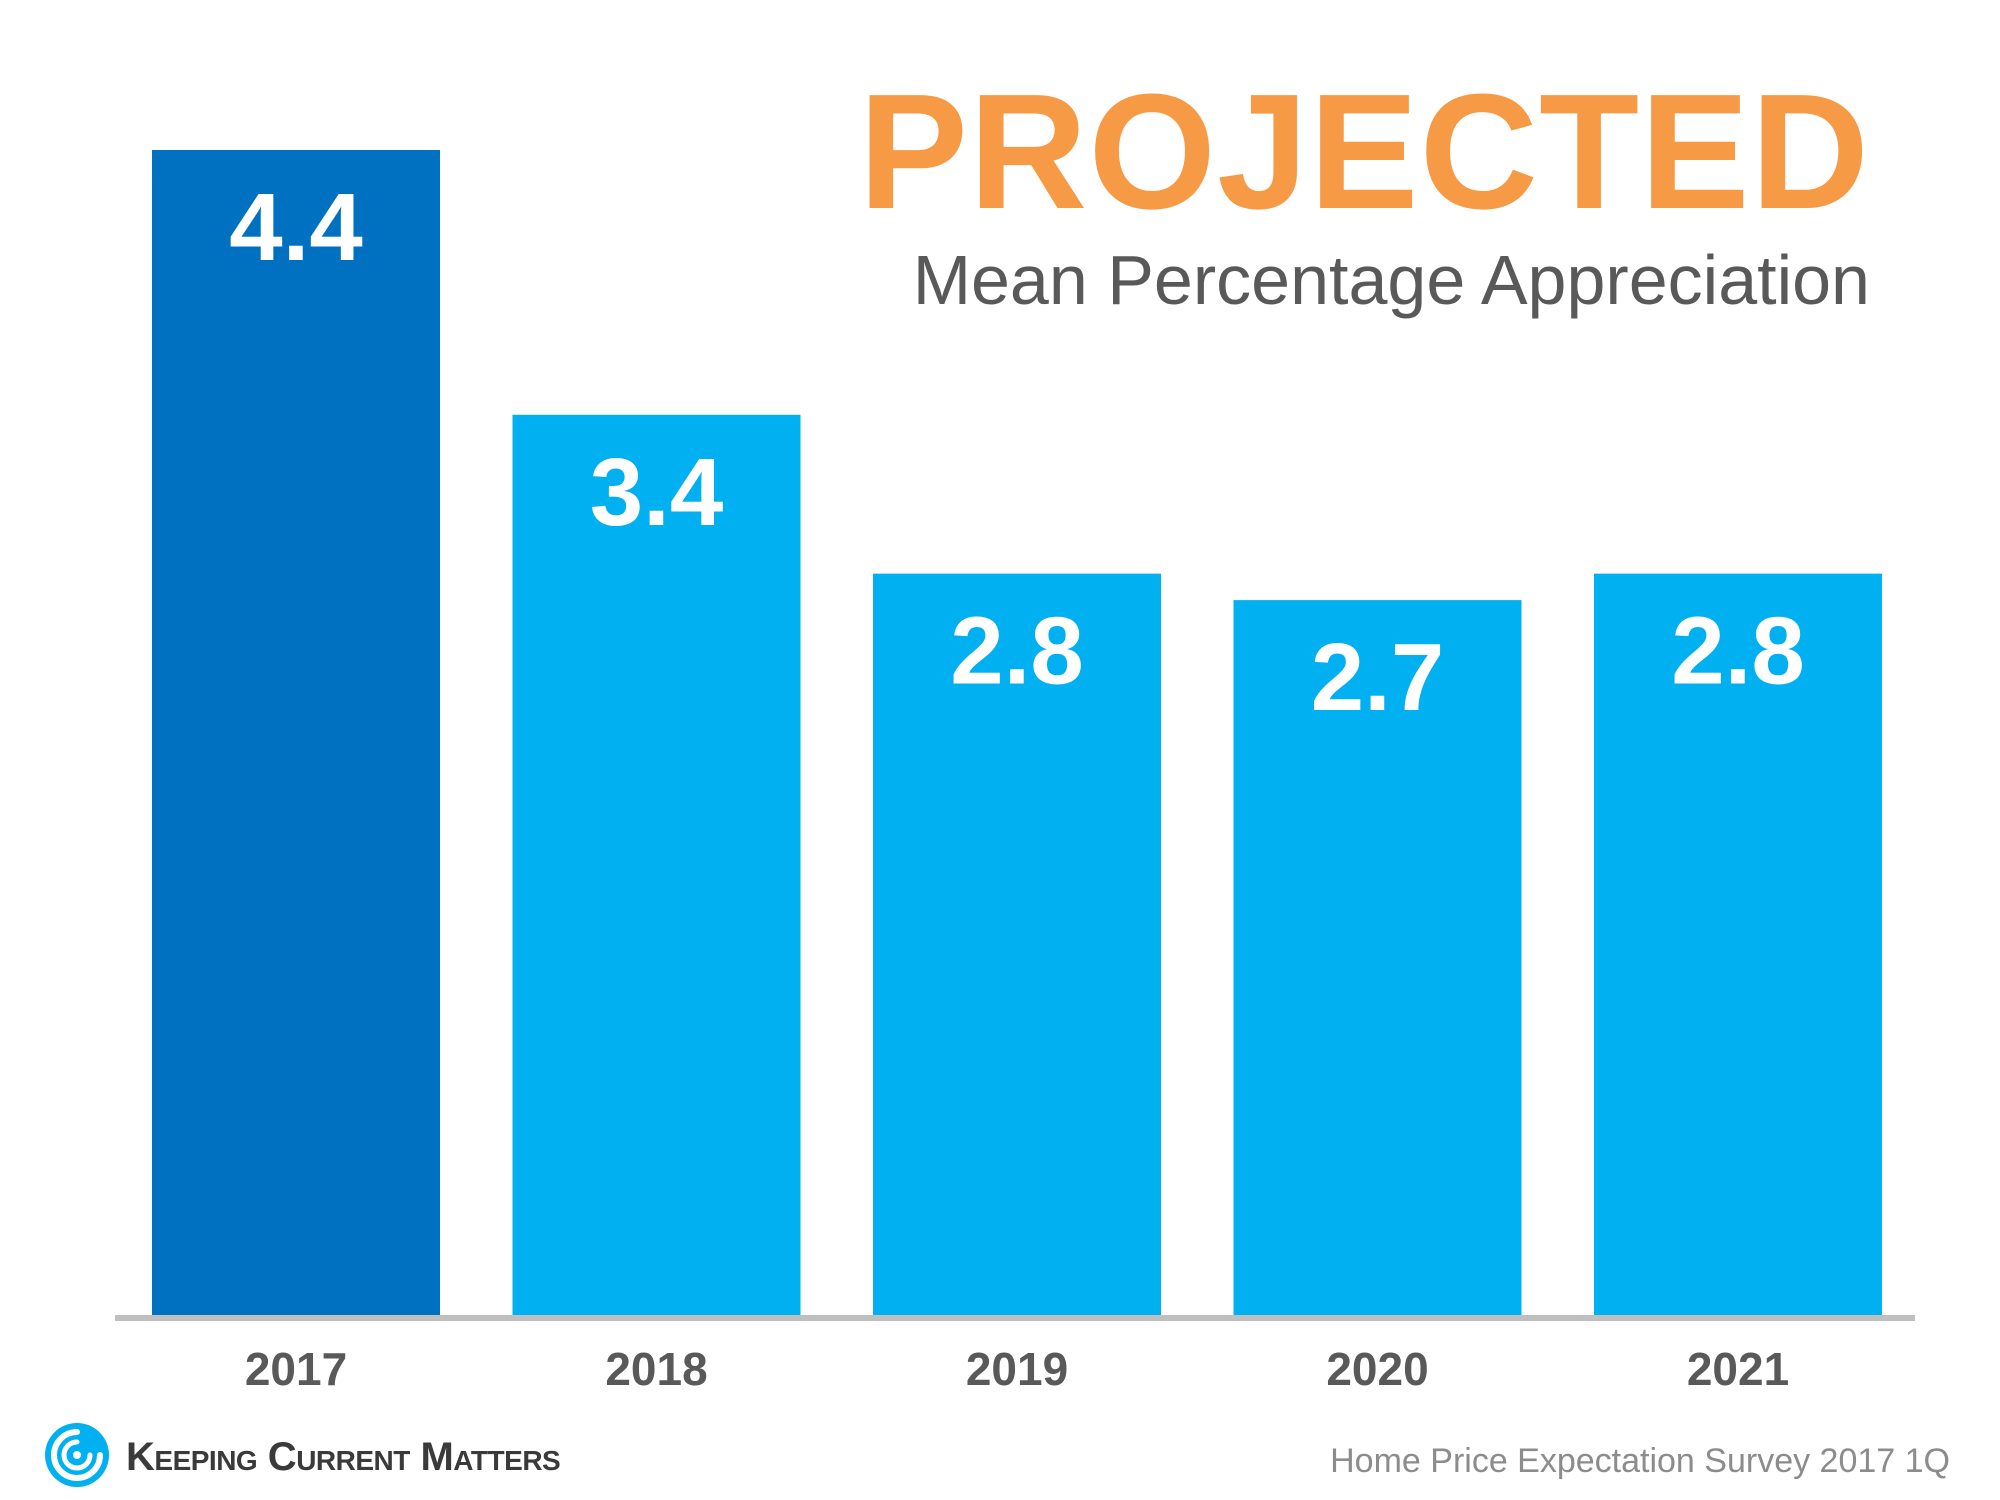 This screenshot has height=1500, width=2000. Describe the element at coordinates (1377, 677) in the screenshot. I see `data-label-2020: 2.7` at that location.